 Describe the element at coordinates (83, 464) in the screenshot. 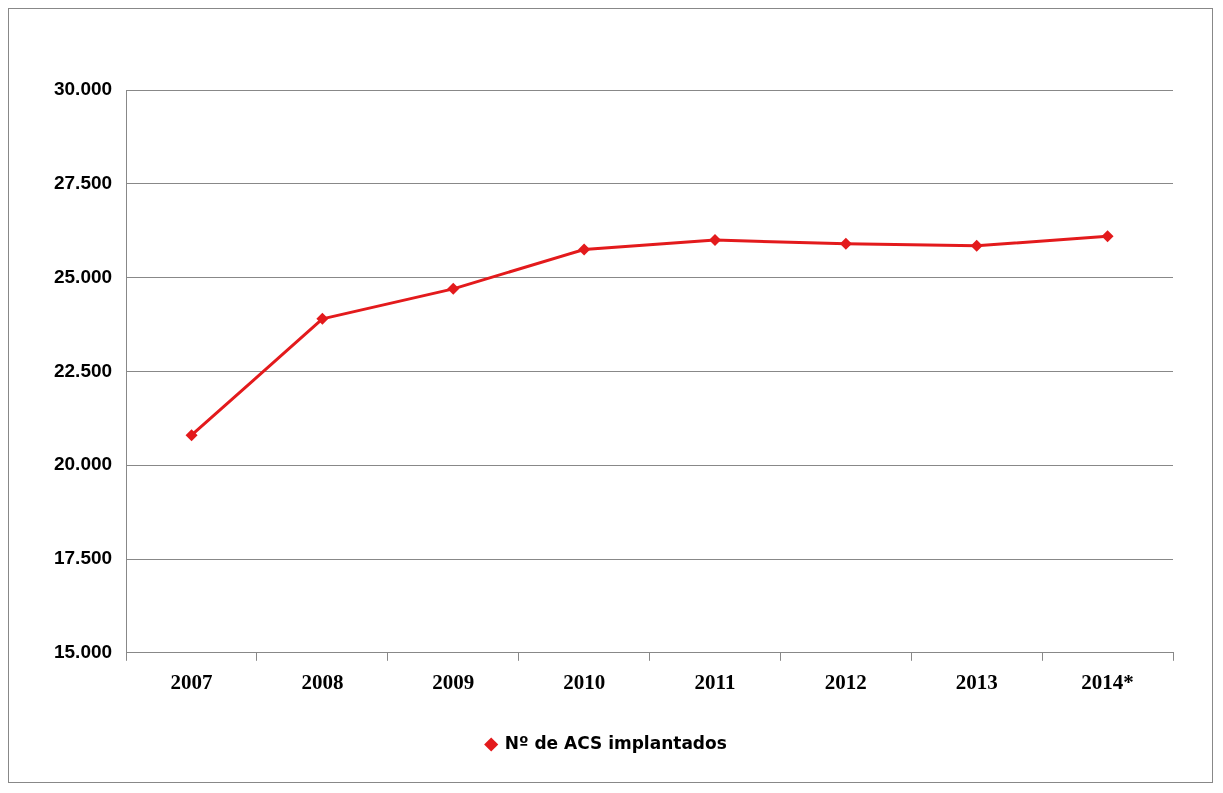

I see `y-tick-label: 20.000` at that location.